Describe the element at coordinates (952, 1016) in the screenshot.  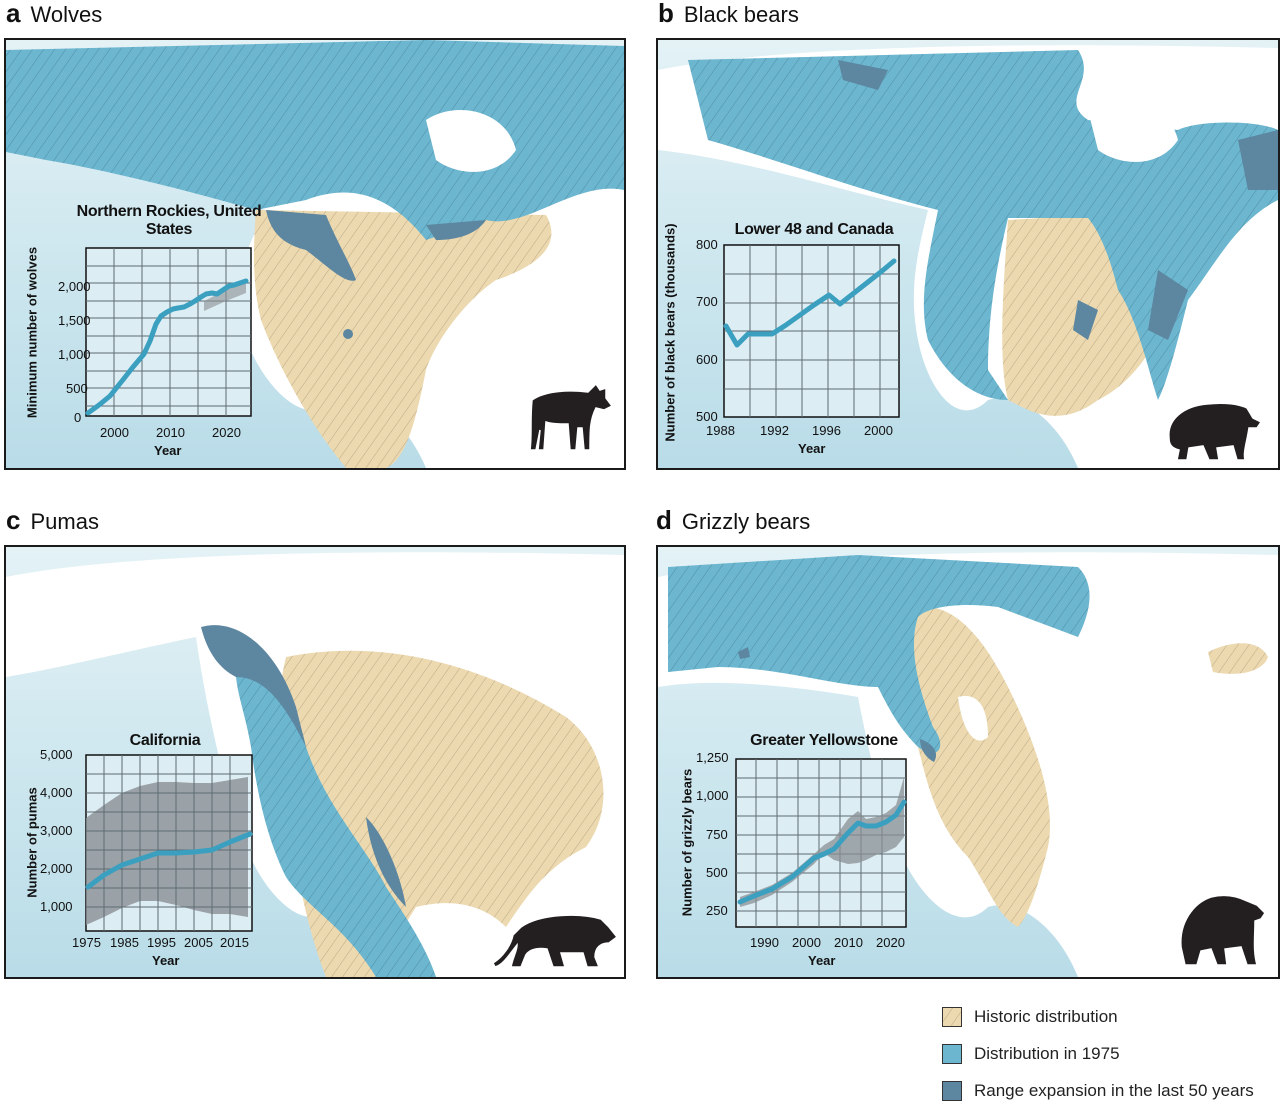
I see `historic-swatch-icon` at that location.